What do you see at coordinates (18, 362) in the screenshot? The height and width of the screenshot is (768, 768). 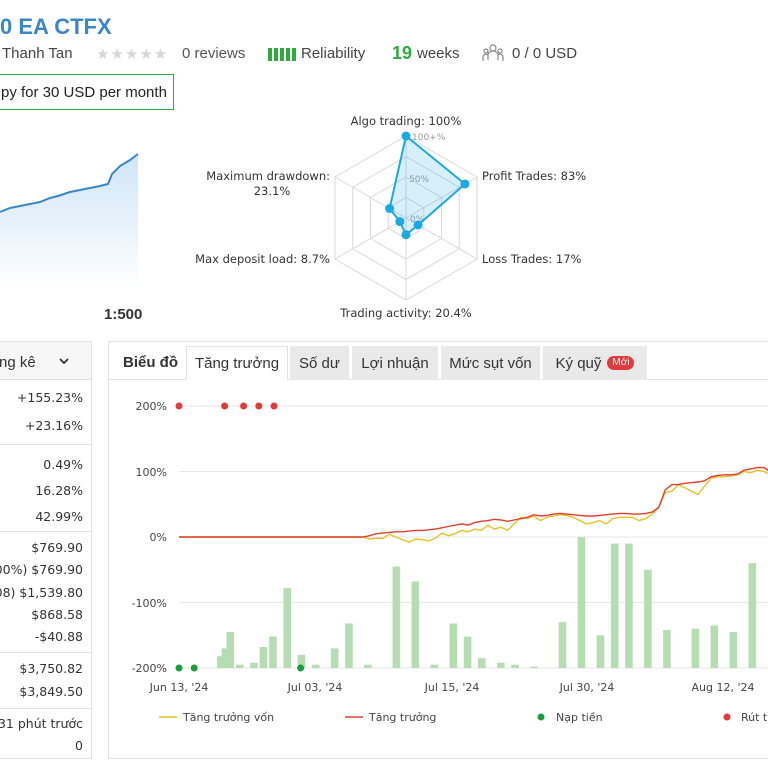 I see `statistics-title: ng kê` at bounding box center [18, 362].